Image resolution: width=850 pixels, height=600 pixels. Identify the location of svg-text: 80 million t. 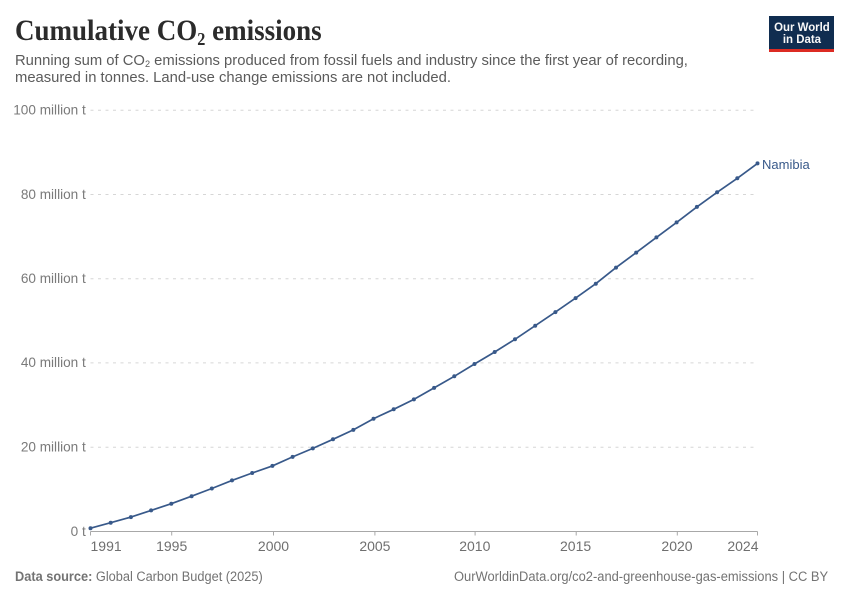
(53, 194).